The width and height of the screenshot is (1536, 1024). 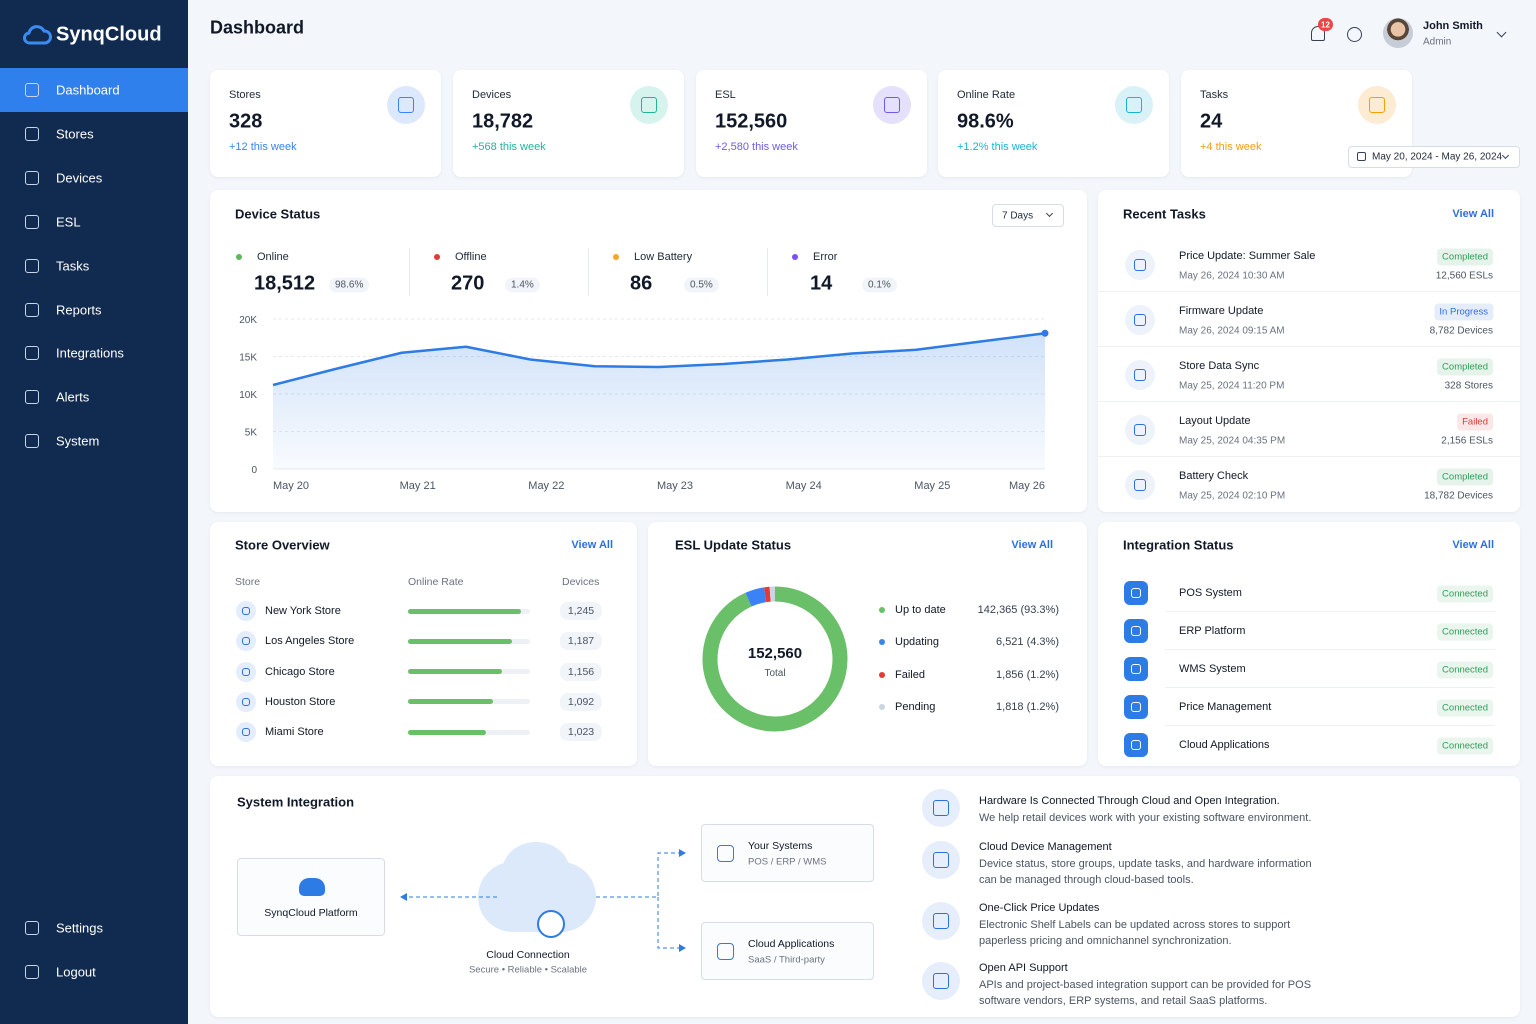 I want to click on panel-title: ESL Update Status, so click(x=733, y=545).